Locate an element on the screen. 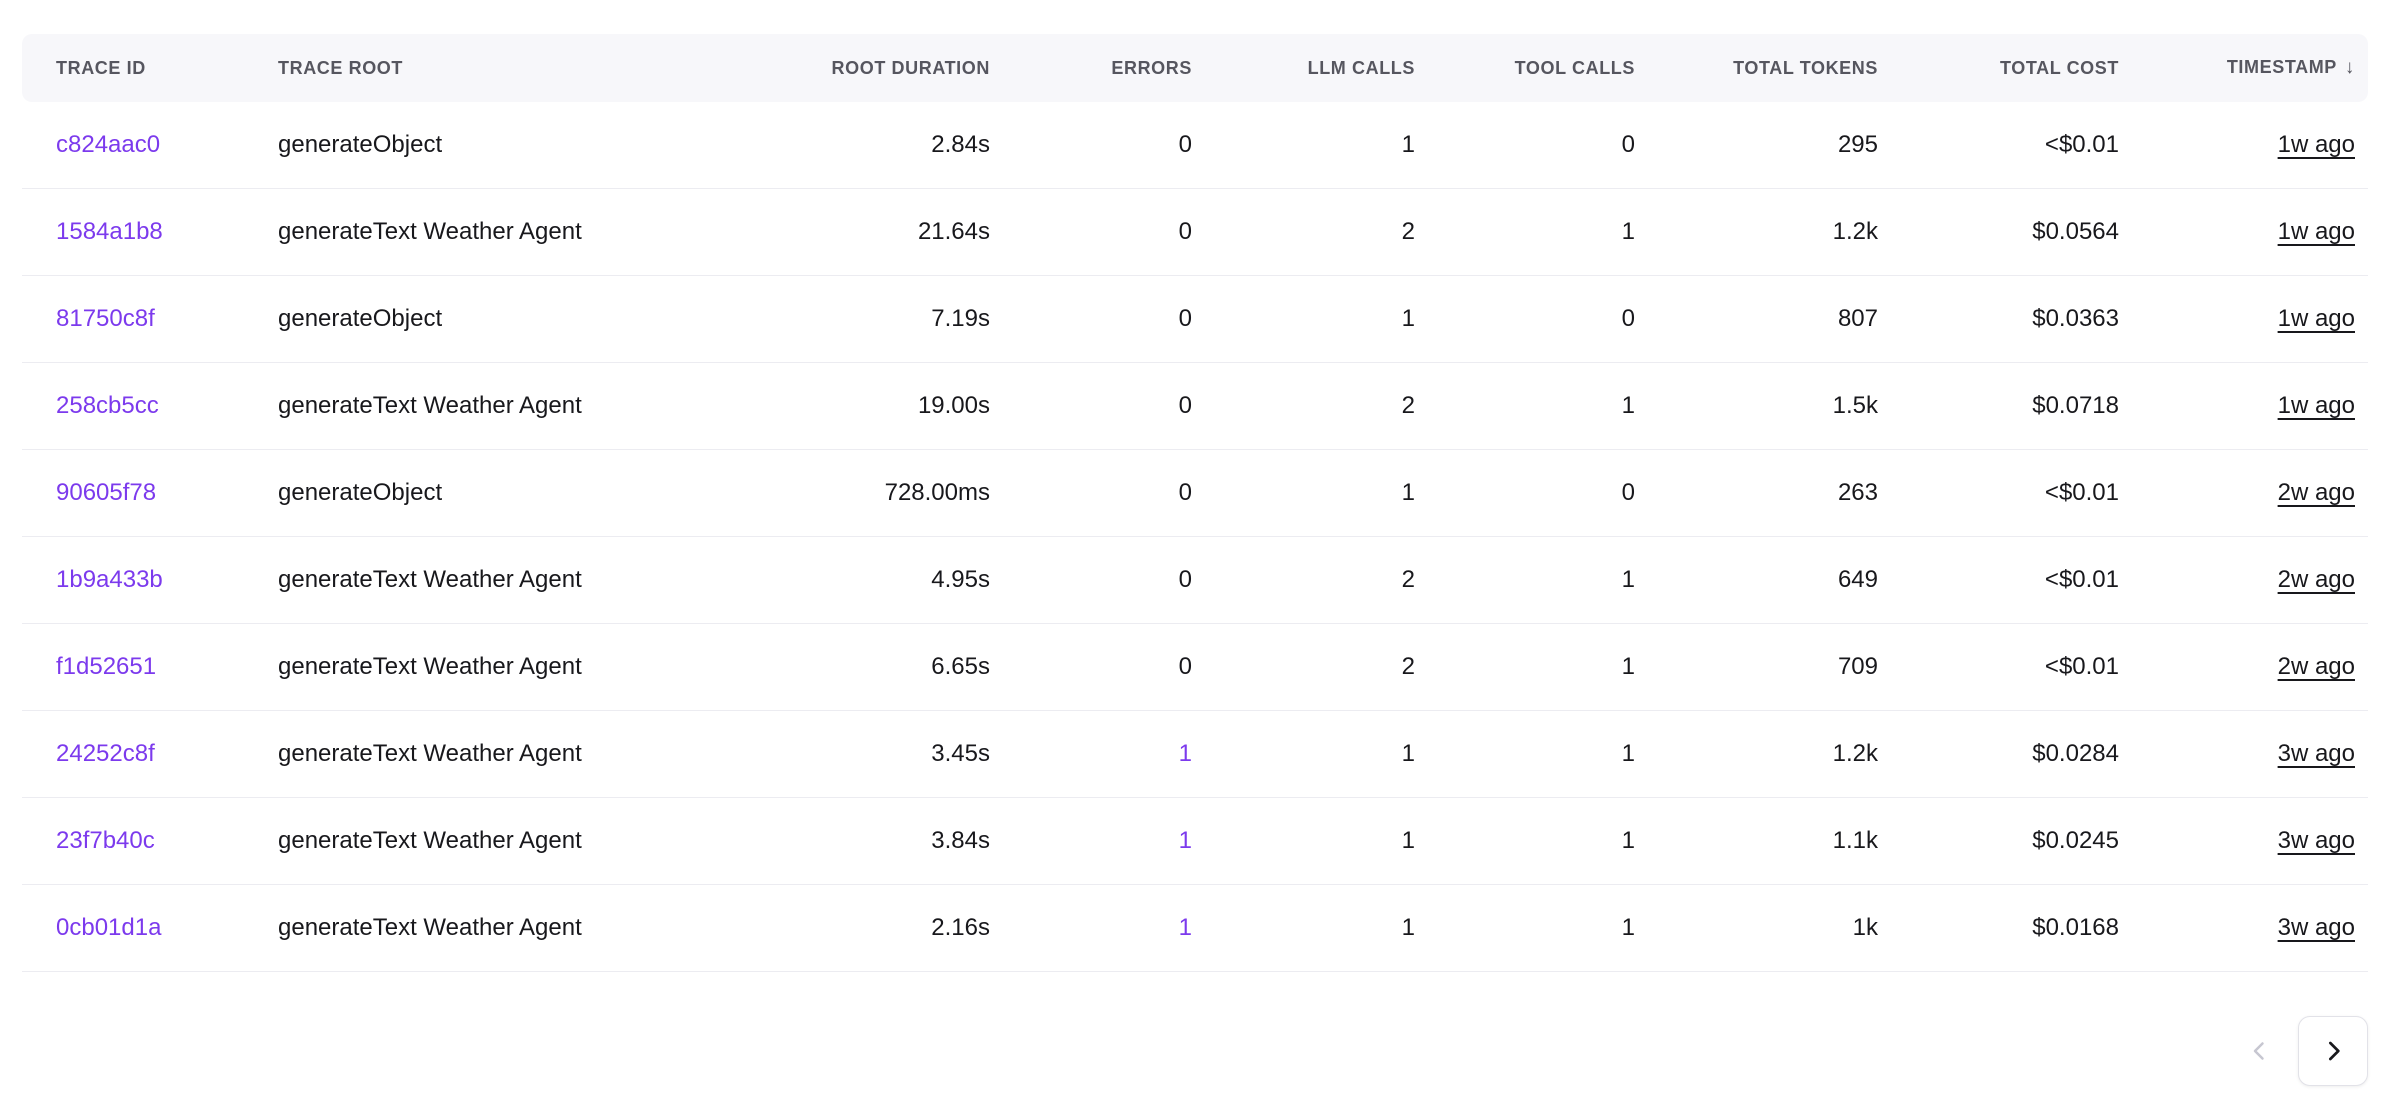 The image size is (2390, 1096). trace-id-link: 23f7b40c is located at coordinates (105, 840).